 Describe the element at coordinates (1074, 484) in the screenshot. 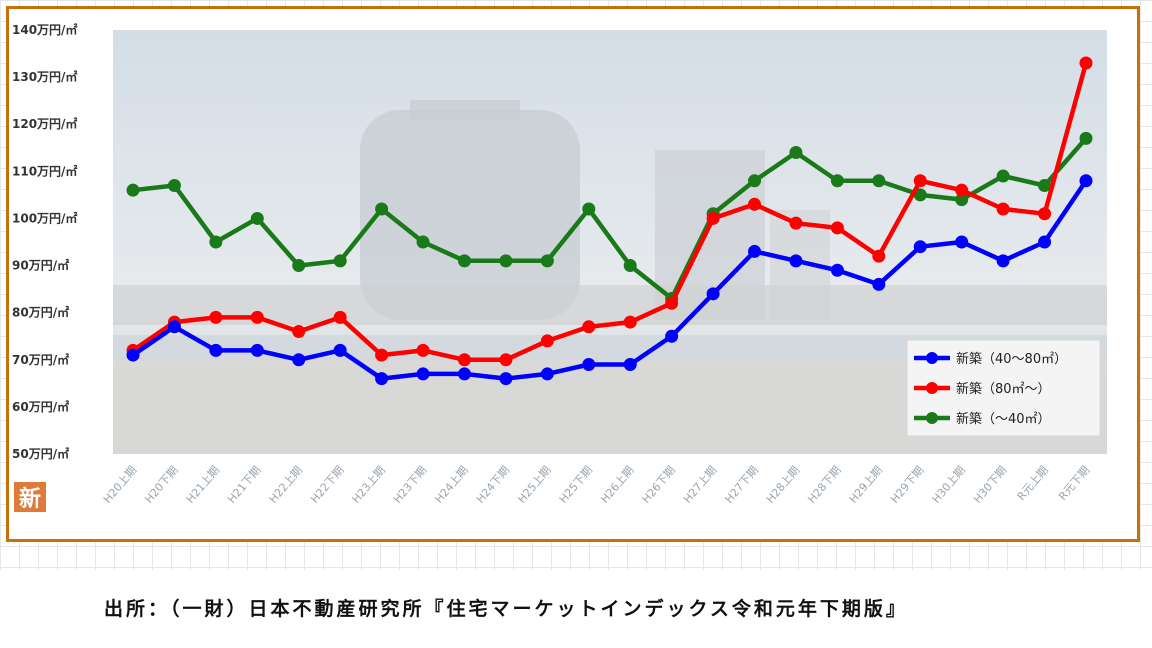

I see `x-tick-label: R元下期` at that location.